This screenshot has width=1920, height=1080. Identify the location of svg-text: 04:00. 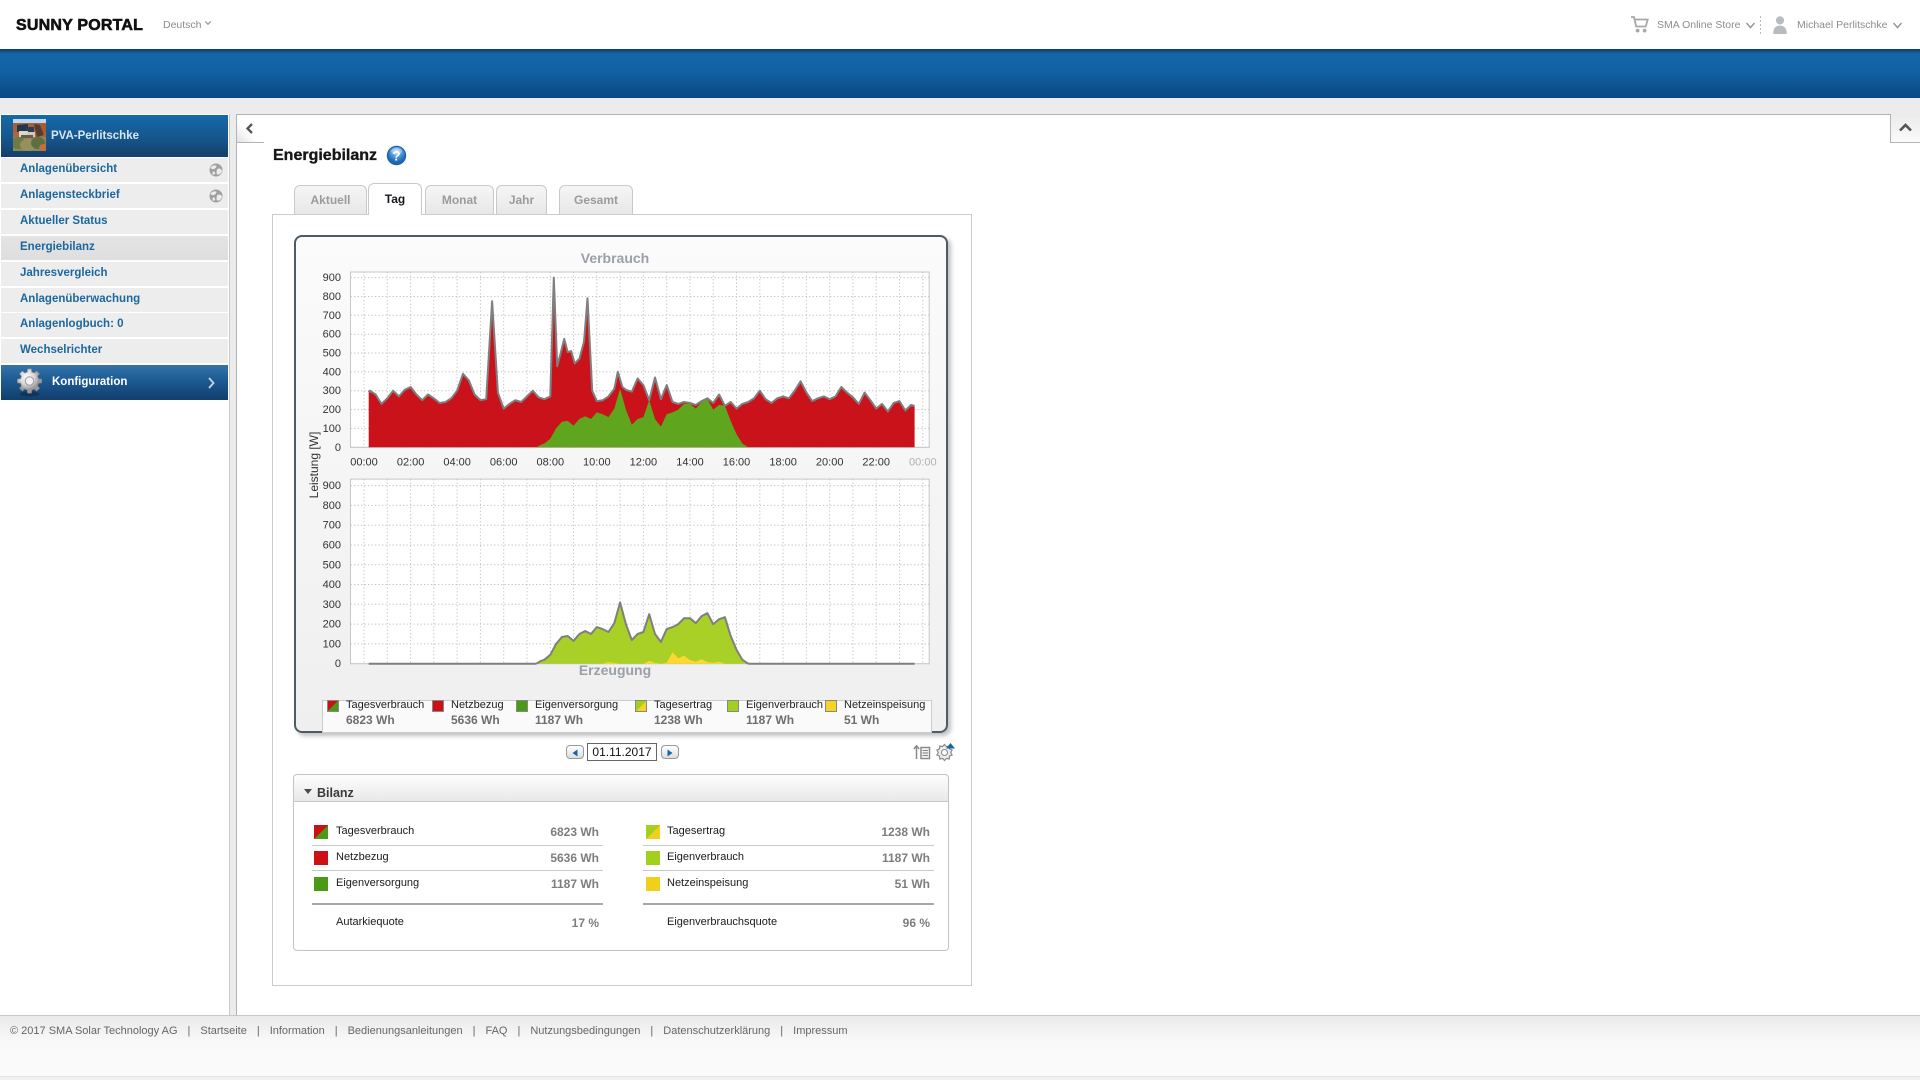
(457, 463).